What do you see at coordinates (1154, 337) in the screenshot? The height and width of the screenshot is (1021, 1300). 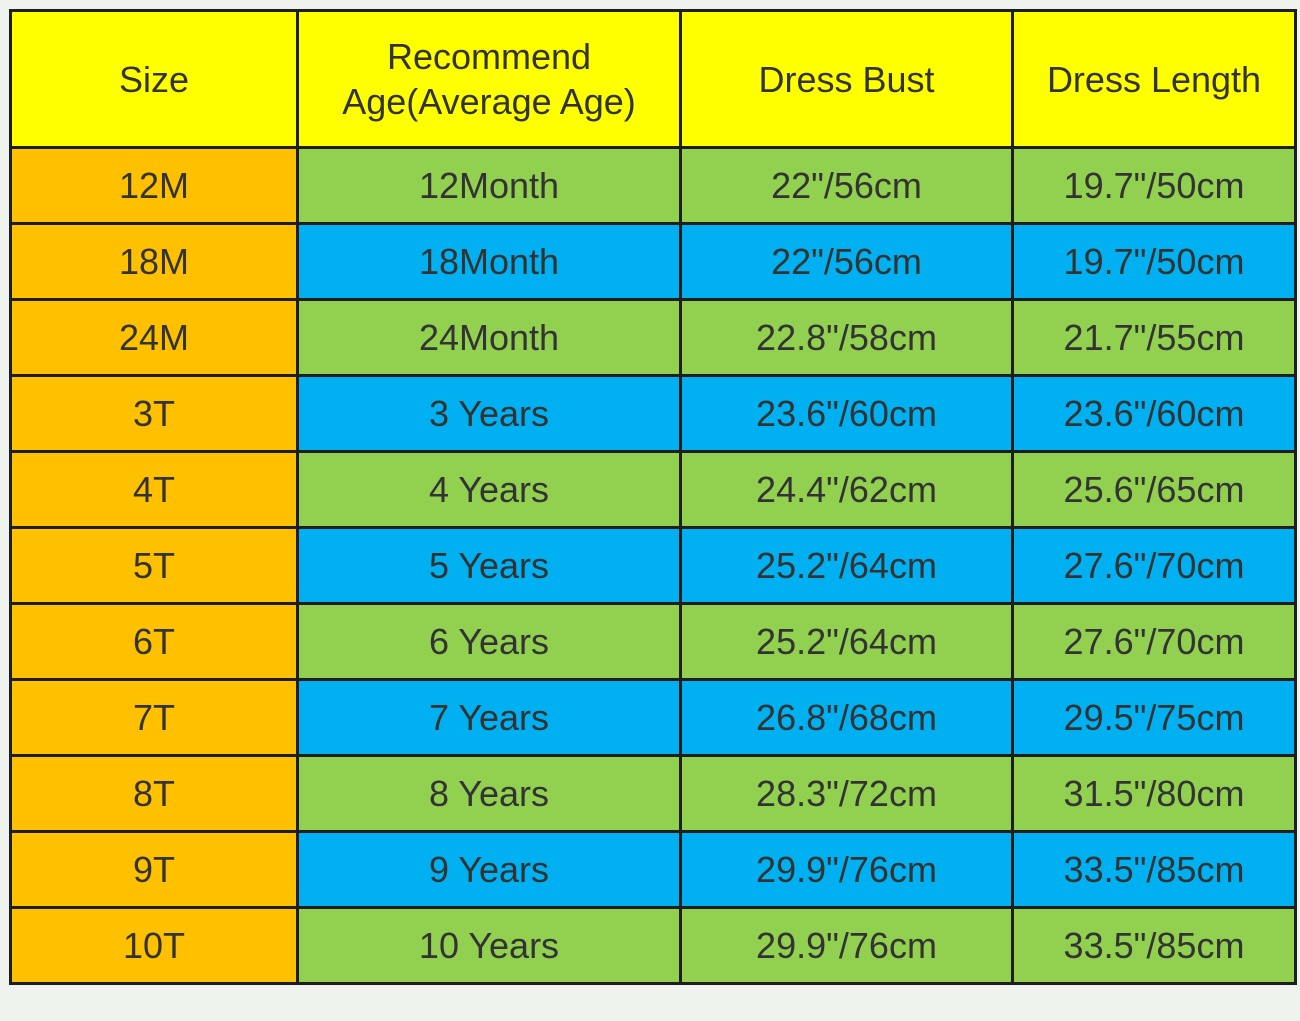 I see `table-cell: 21.7"/55cm` at bounding box center [1154, 337].